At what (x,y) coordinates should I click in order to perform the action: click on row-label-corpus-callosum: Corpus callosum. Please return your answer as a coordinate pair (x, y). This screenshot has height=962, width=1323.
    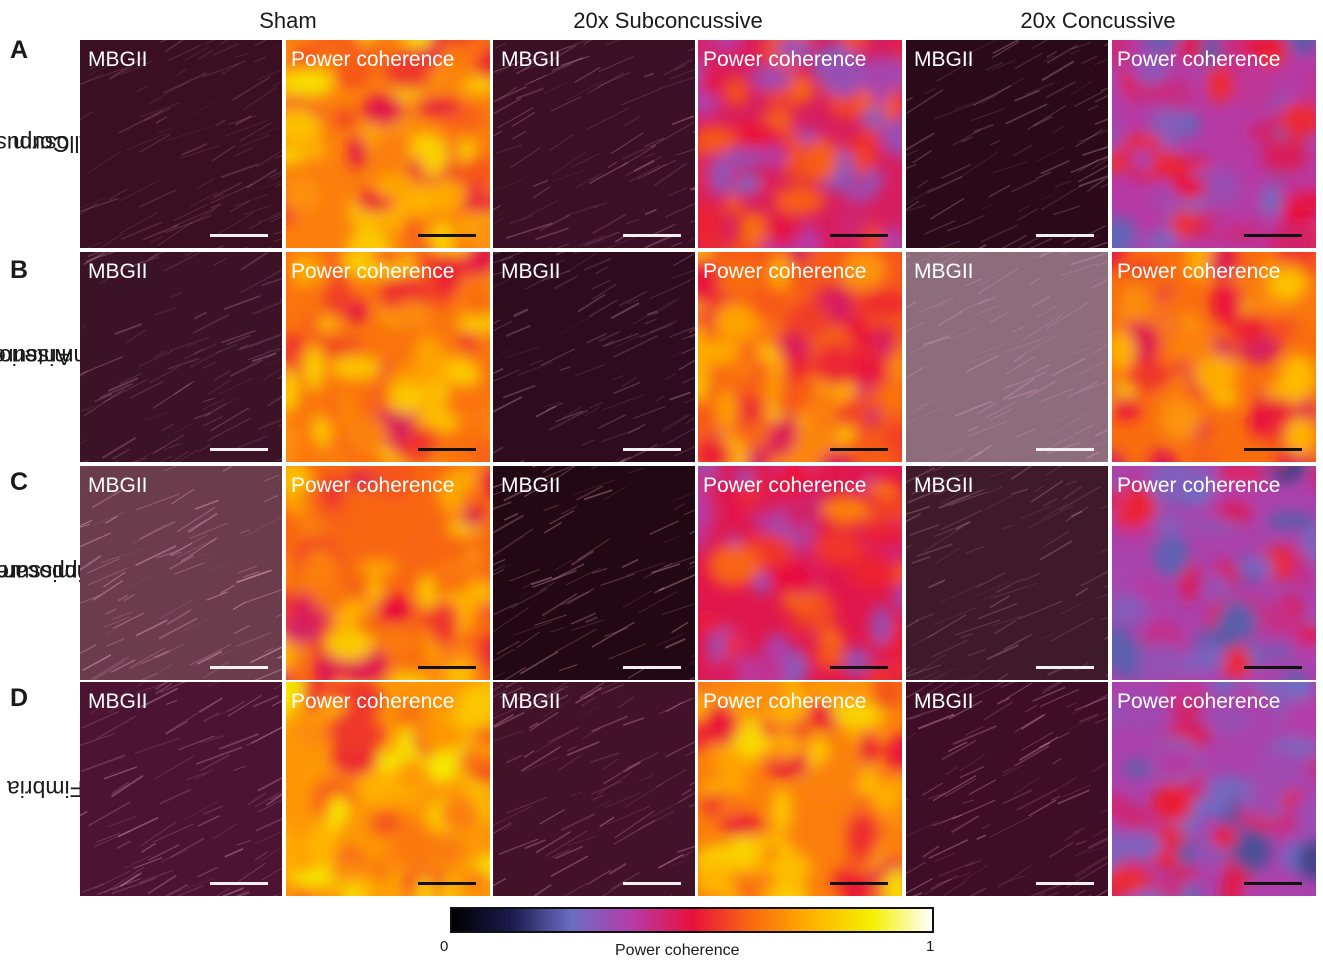
    Looking at the image, I should click on (52, 144).